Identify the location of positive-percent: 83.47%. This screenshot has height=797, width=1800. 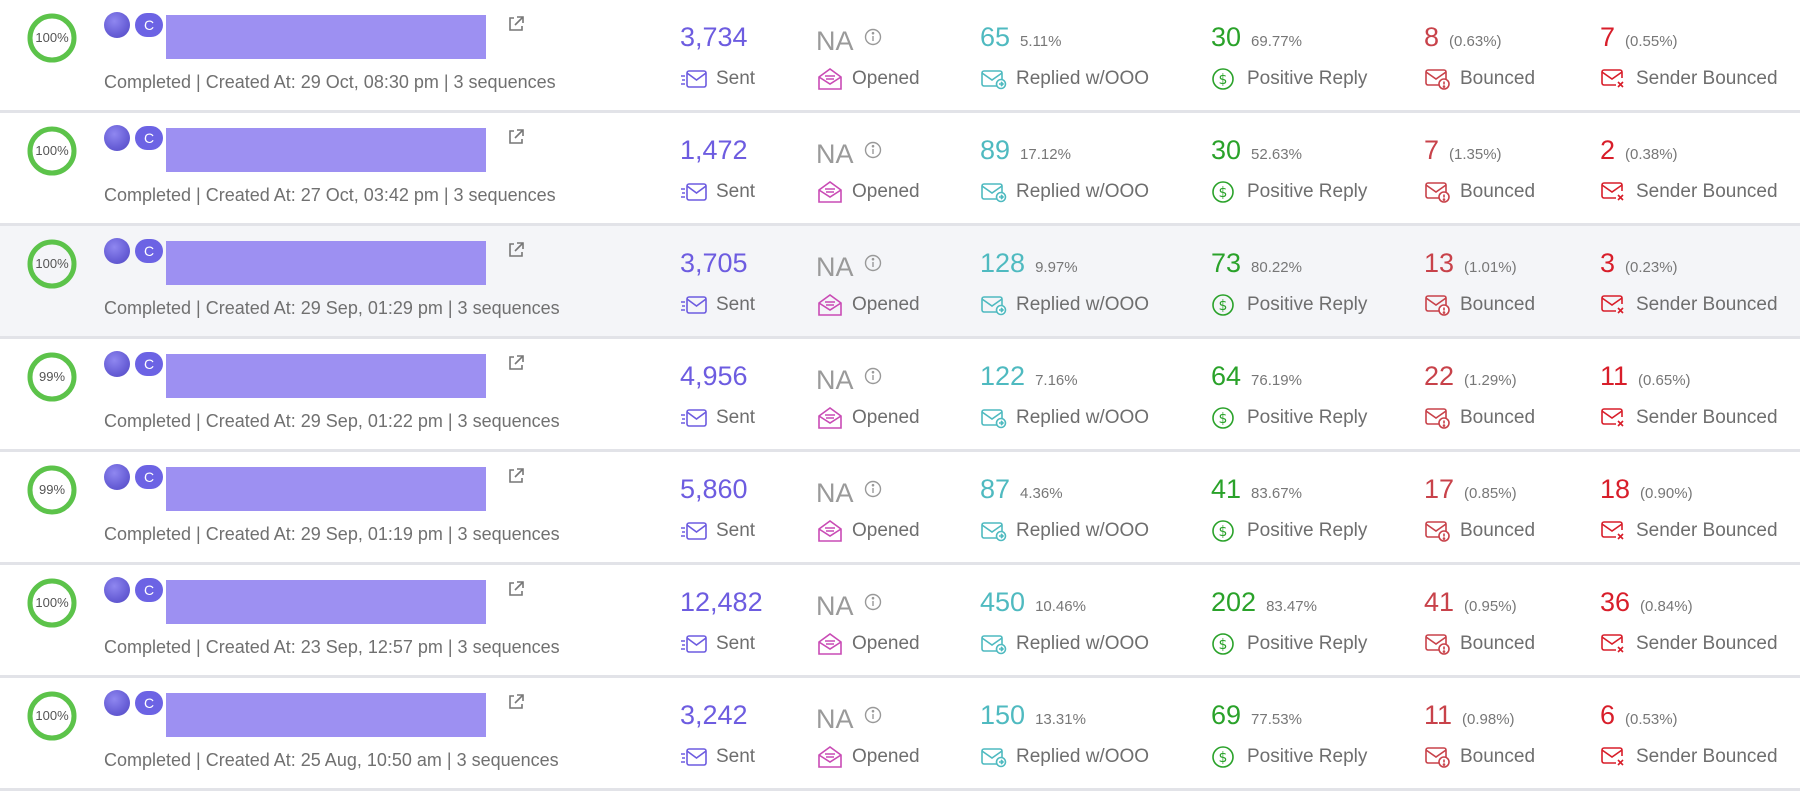
(1291, 606).